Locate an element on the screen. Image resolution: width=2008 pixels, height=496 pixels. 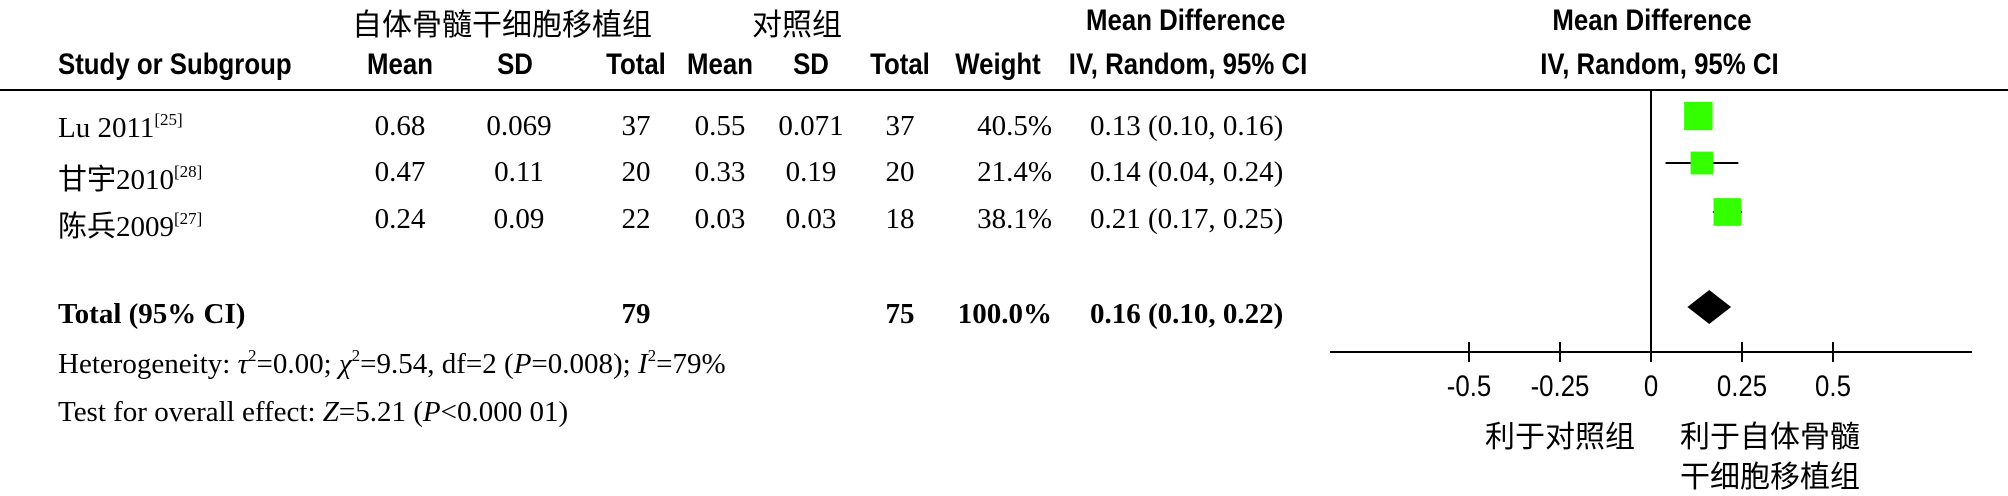
study-name: 陈兵2009[27] is located at coordinates (130, 226).